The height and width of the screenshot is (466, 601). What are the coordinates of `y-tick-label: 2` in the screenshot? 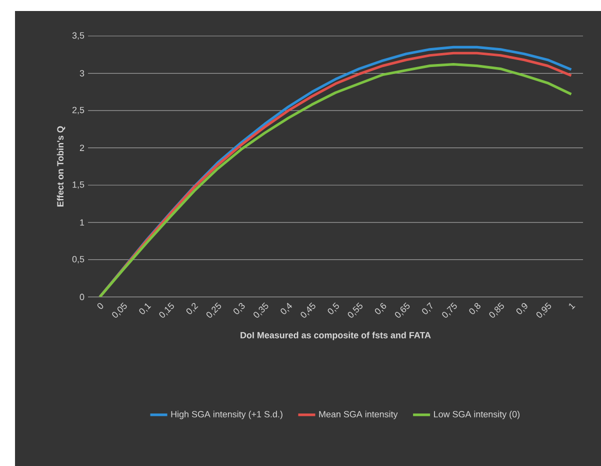 It's located at (82, 147).